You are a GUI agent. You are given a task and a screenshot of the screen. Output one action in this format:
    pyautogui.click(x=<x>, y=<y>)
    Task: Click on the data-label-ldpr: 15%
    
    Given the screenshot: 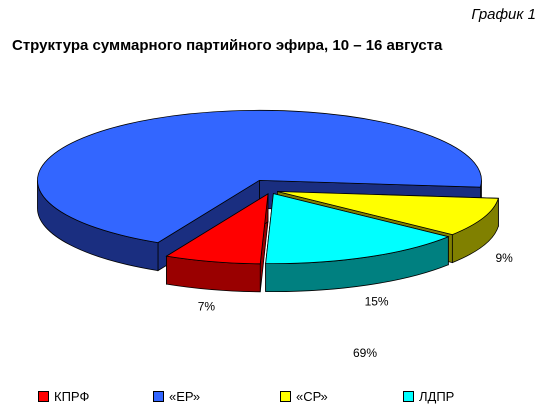 What is the action you would take?
    pyautogui.click(x=377, y=301)
    